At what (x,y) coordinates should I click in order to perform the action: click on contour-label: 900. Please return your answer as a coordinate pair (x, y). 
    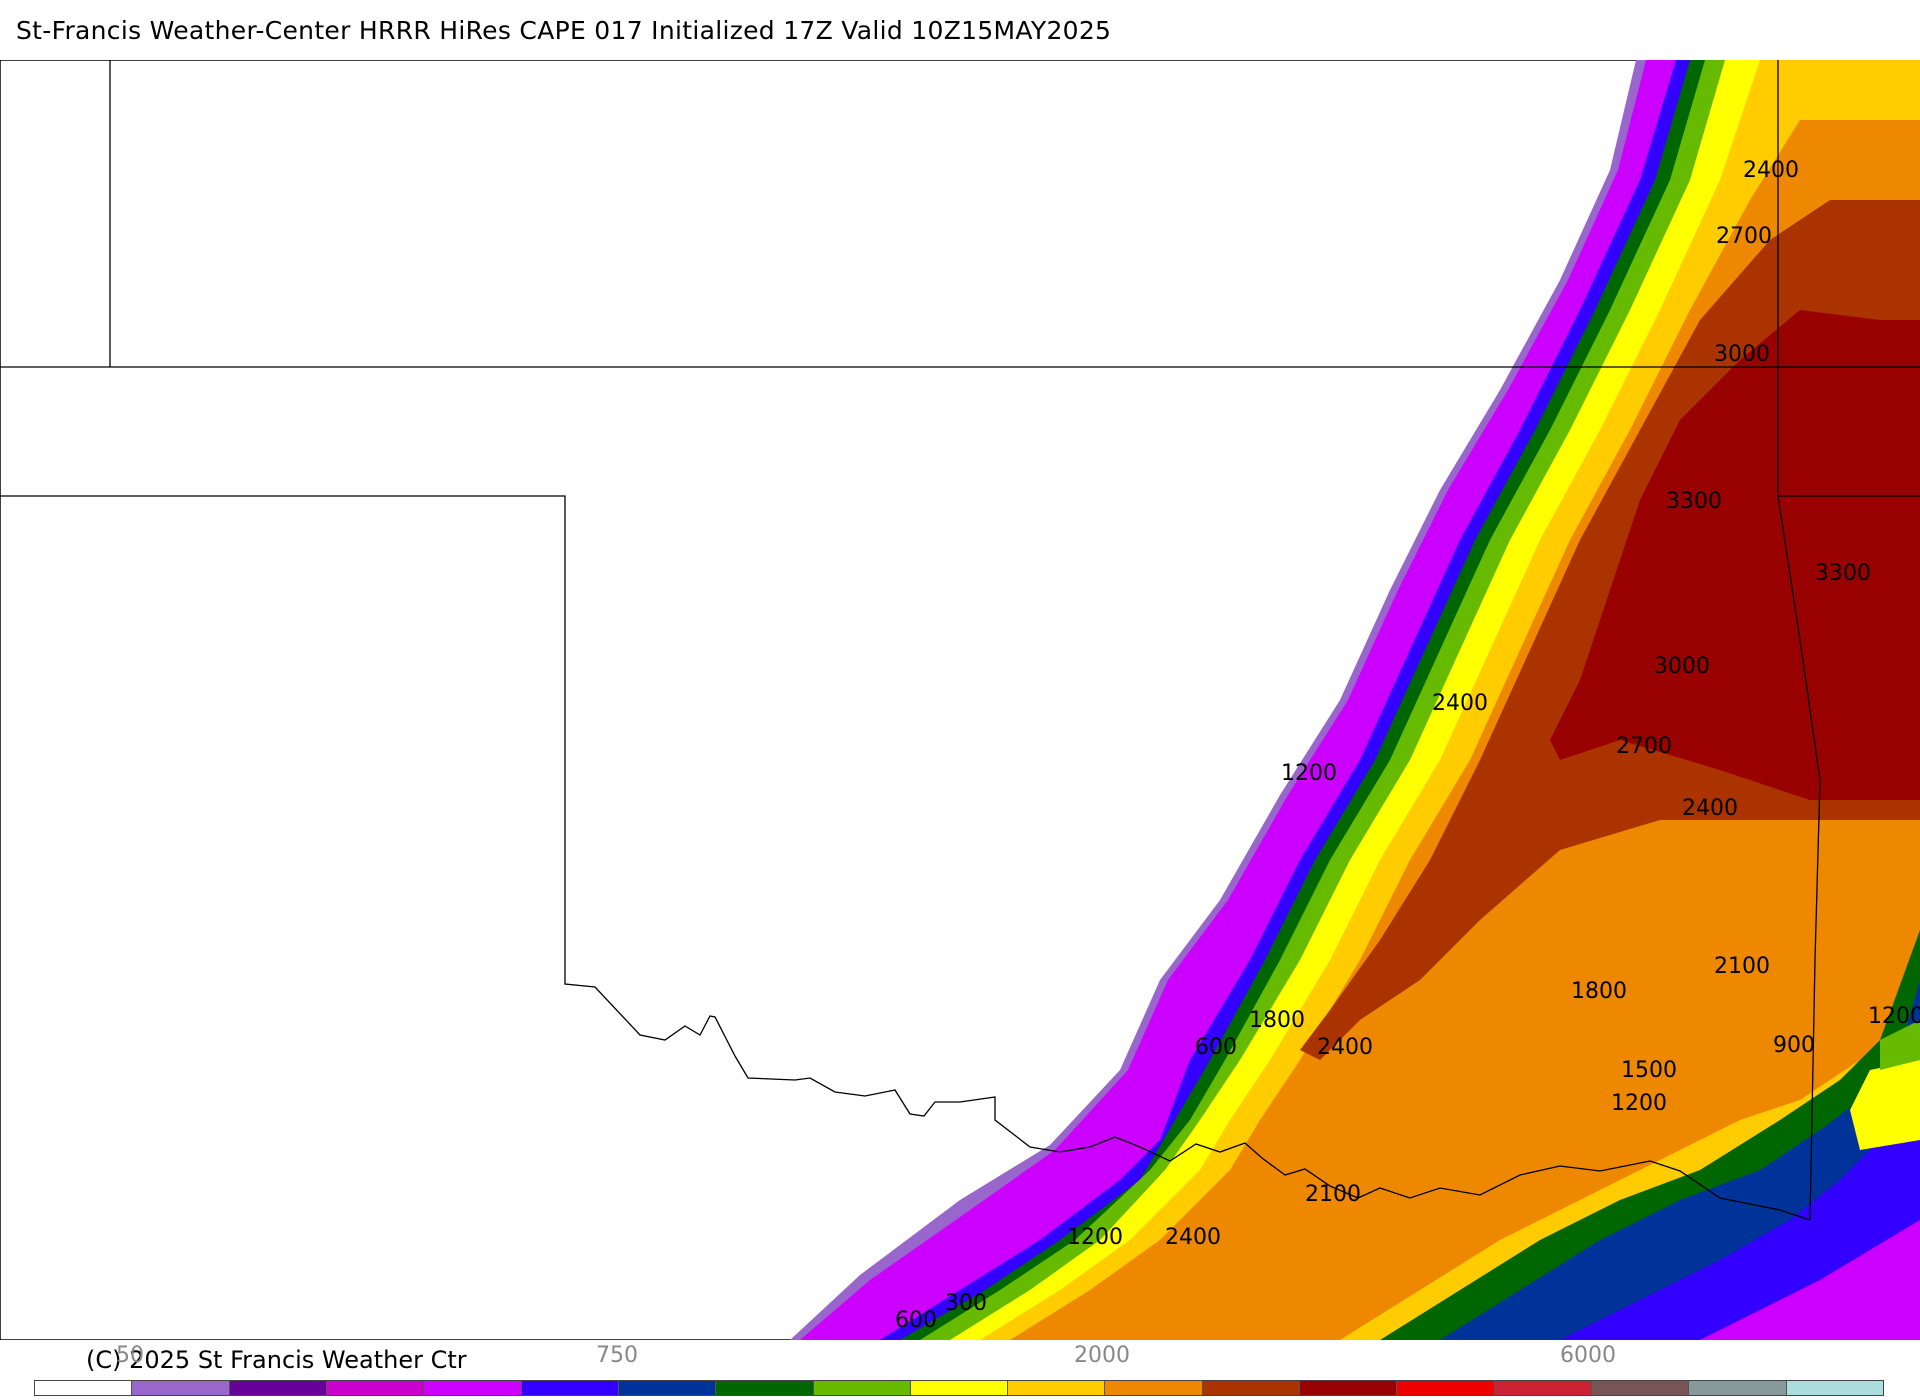
    Looking at the image, I should click on (1794, 1045).